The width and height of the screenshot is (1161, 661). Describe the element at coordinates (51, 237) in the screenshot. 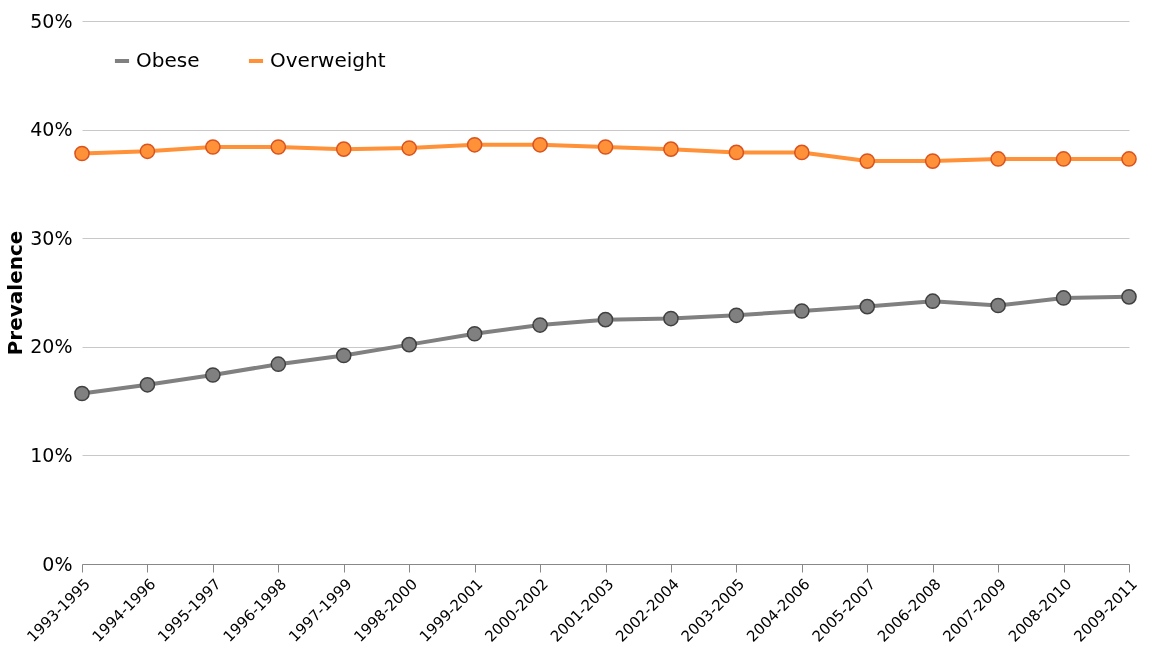

I see `y-tick-label: 30%` at that location.